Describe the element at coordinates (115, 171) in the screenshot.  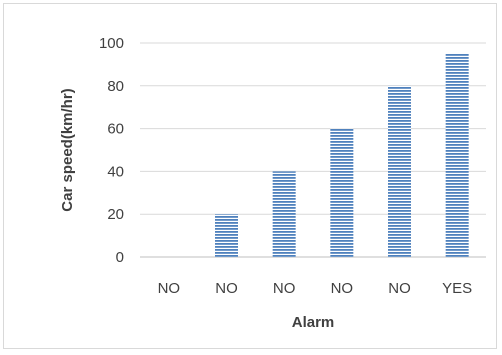
I see `y-tick-label: 40` at that location.